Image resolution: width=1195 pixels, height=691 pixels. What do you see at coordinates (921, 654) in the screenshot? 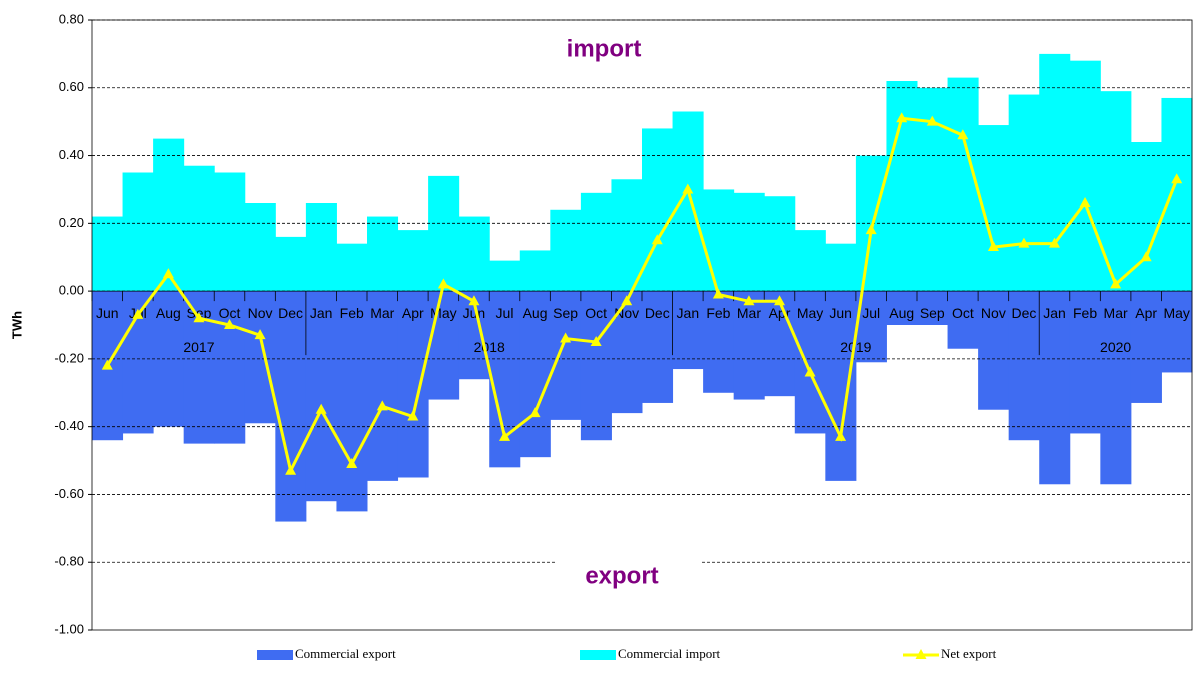
I see `legend-marker` at bounding box center [921, 654].